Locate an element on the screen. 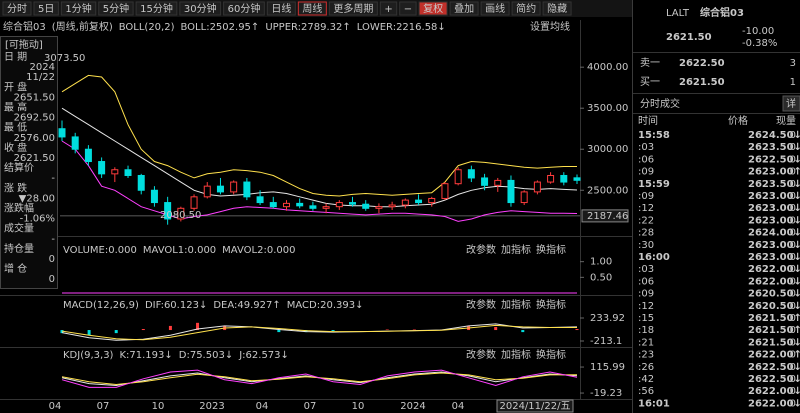 The width and height of the screenshot is (800, 413). toolbar-label: 叠加 is located at coordinates (464, 9).